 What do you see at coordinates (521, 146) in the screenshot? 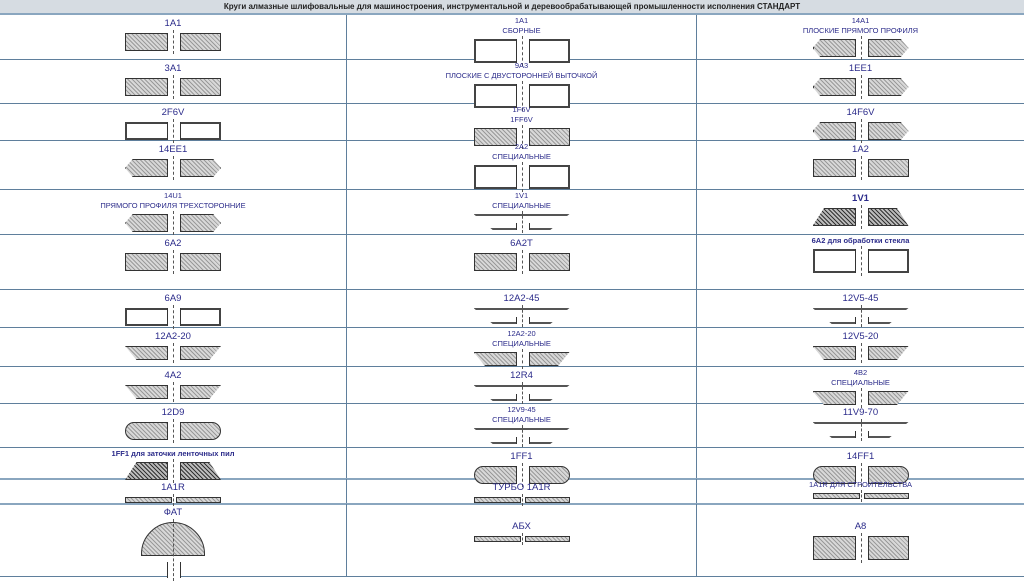
I see `wheel-type-label: 2A2` at bounding box center [521, 146].